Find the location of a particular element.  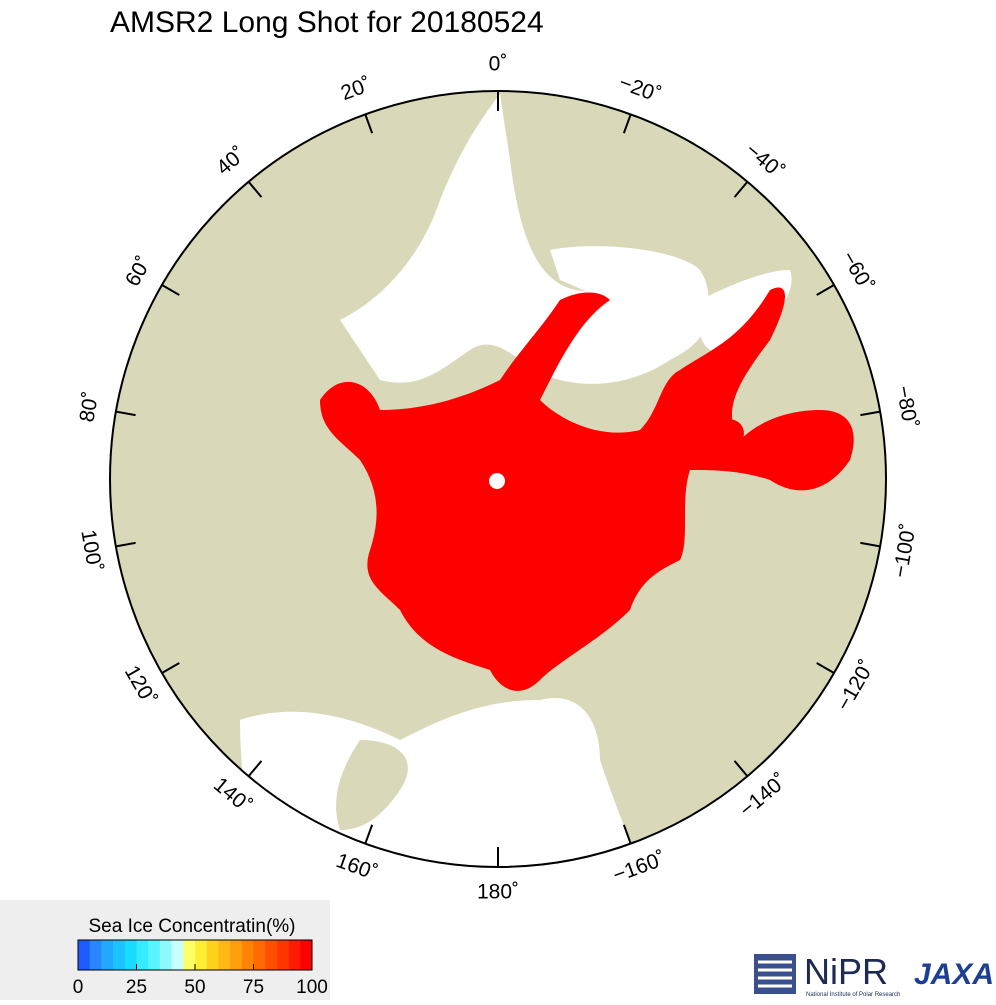

colorbar: 0 25 50 75 100 is located at coordinates (200, 968).